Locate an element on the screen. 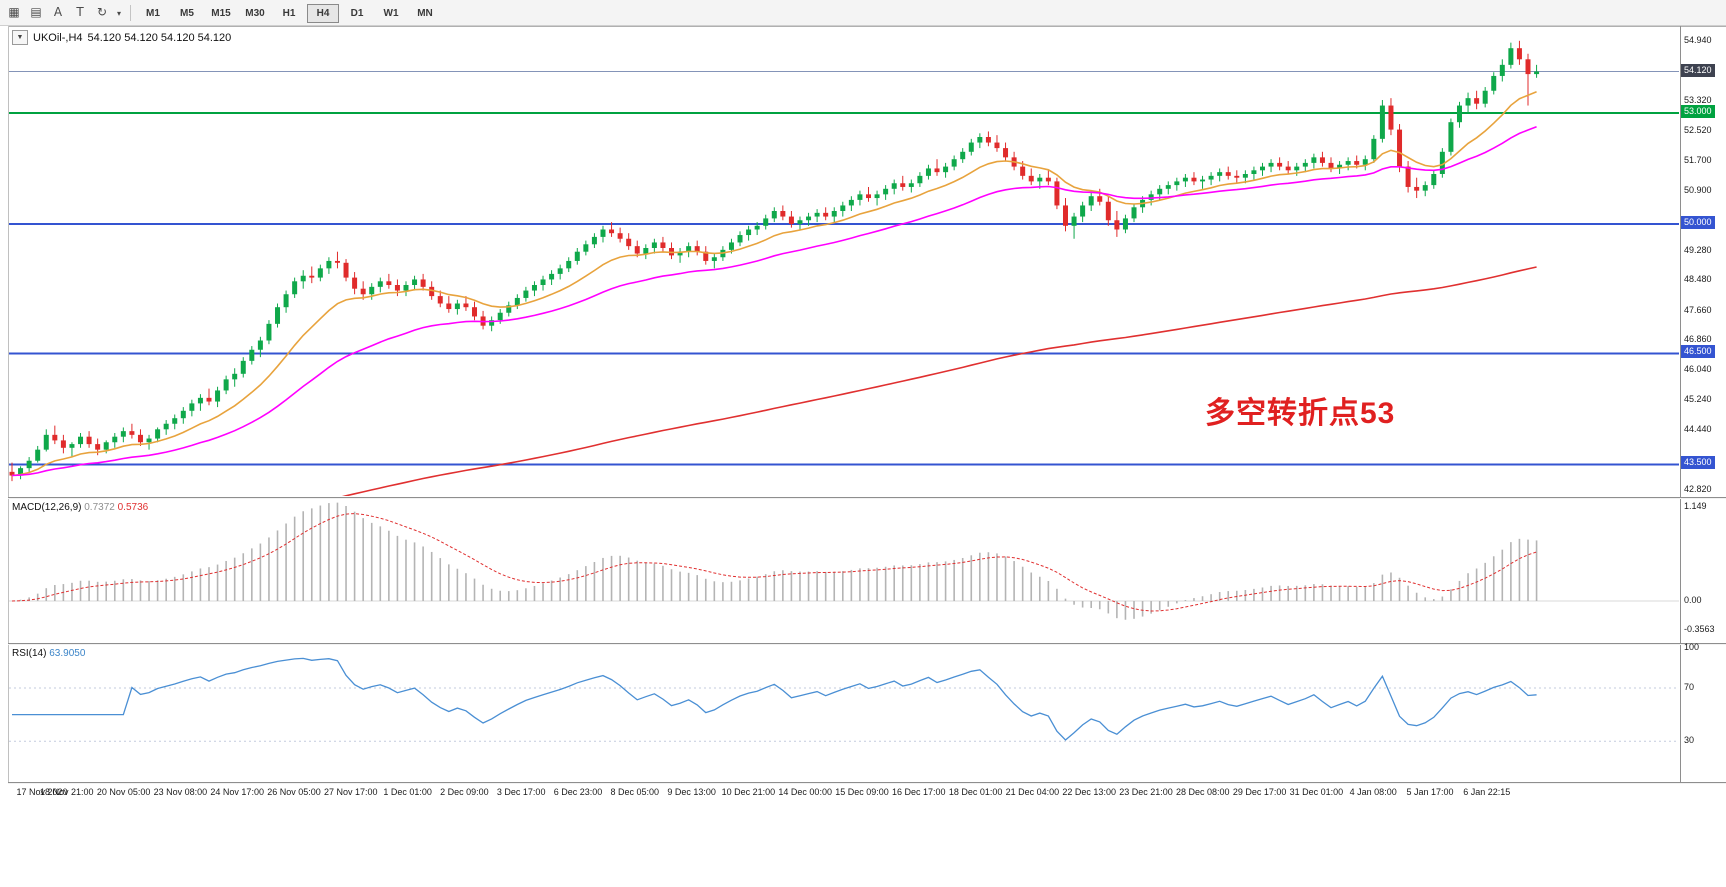 Image resolution: width=1726 pixels, height=887 pixels. time-axis-tick: 17 Nov 2020 is located at coordinates (42, 792).